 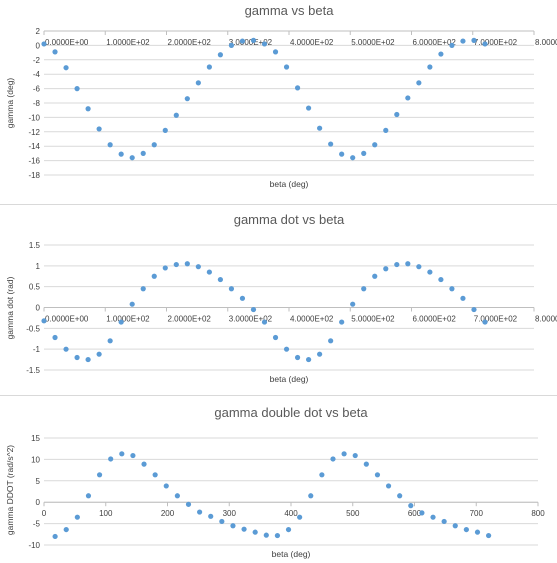 What do you see at coordinates (477, 513) in the screenshot?
I see `x-tick-label: 700` at bounding box center [477, 513].